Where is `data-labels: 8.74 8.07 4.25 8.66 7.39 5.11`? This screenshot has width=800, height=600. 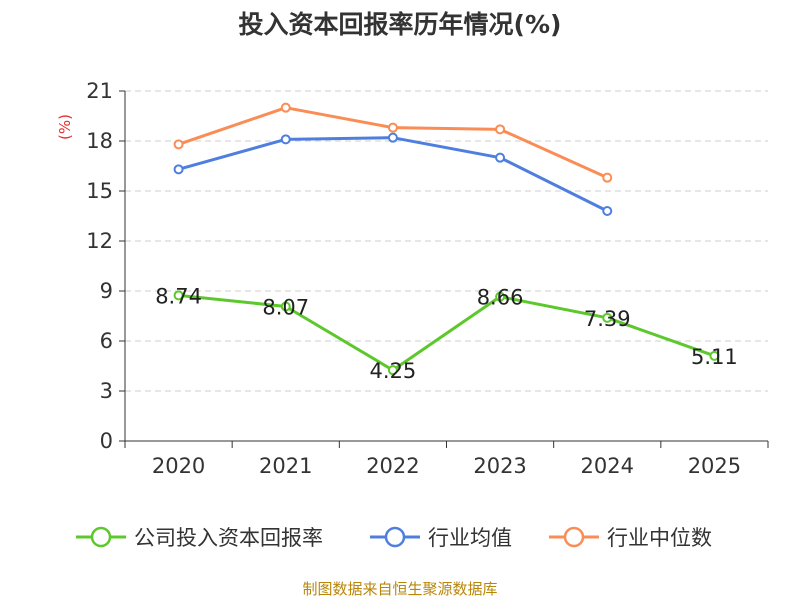 data-labels: 8.74 8.07 4.25 8.66 7.39 5.11 is located at coordinates (446, 333).